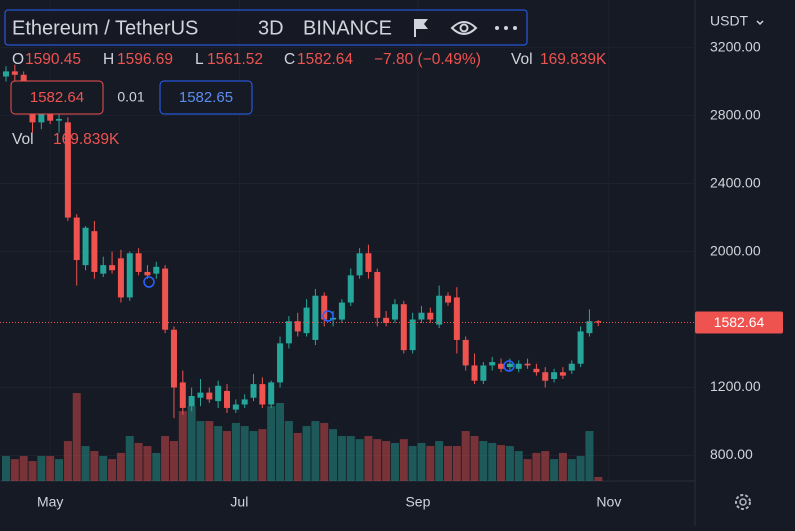 The height and width of the screenshot is (531, 795). Describe the element at coordinates (464, 28) in the screenshot. I see `eye-icon` at that location.